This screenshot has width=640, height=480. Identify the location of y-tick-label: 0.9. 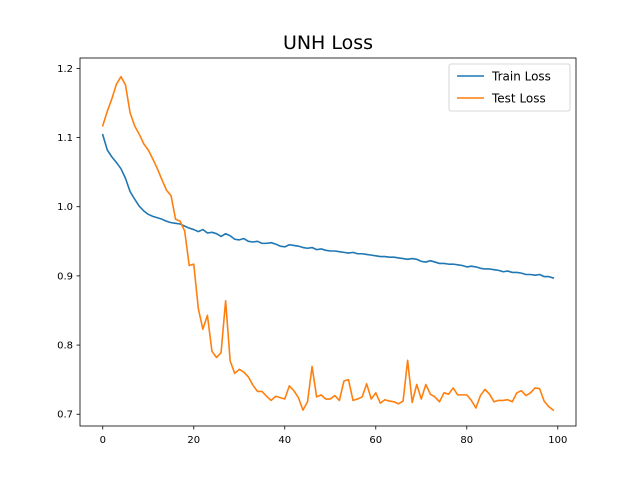
(65, 276).